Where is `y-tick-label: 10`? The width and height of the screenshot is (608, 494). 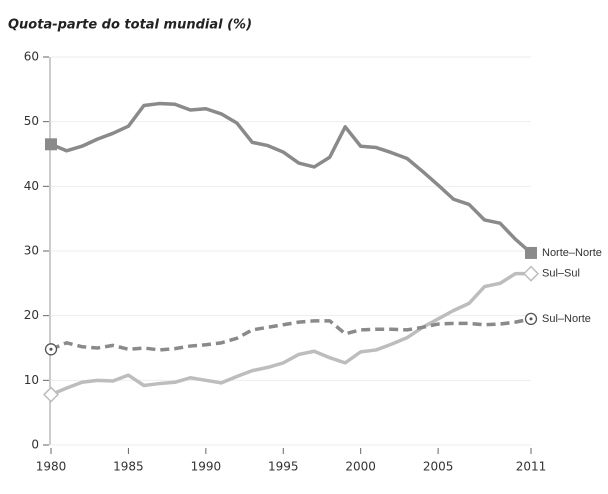 y-tick-label: 10 is located at coordinates (31, 380).